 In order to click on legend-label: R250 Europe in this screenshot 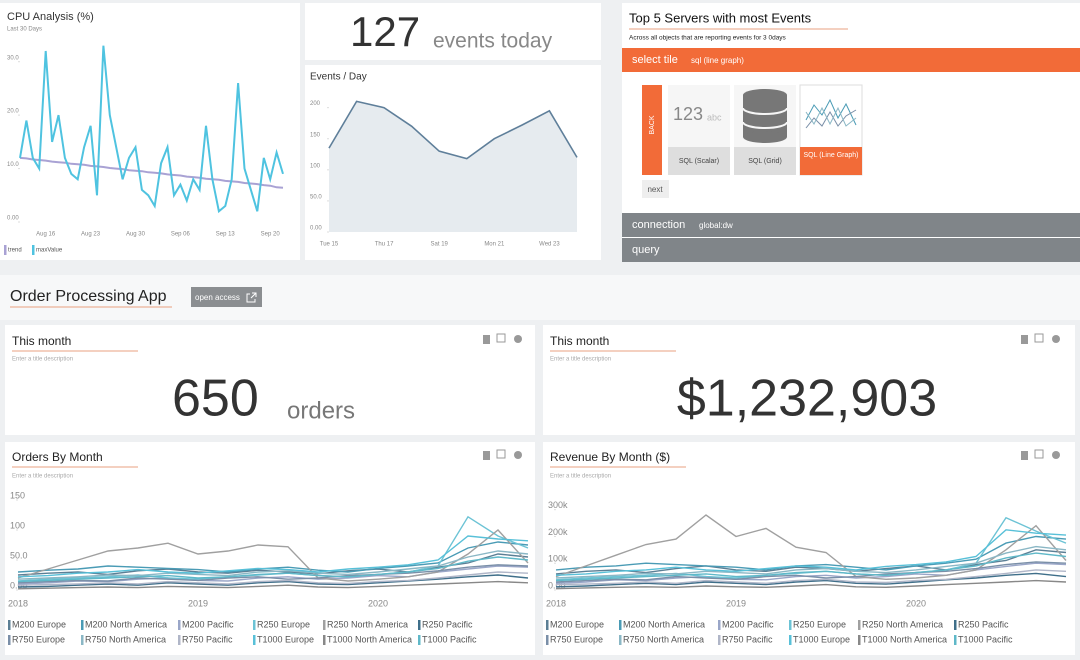, I will do `click(819, 624)`.